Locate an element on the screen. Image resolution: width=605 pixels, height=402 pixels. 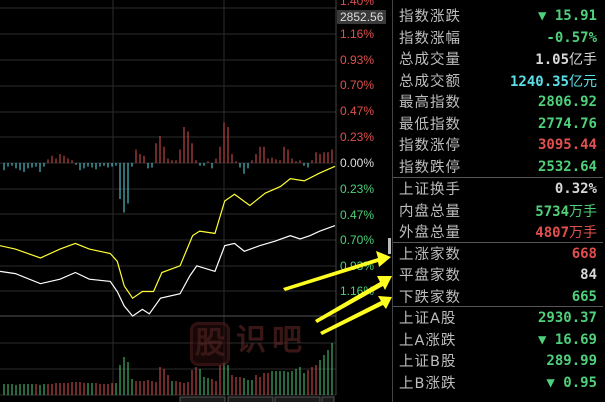
value-unit: 亿元 is located at coordinates (583, 81).